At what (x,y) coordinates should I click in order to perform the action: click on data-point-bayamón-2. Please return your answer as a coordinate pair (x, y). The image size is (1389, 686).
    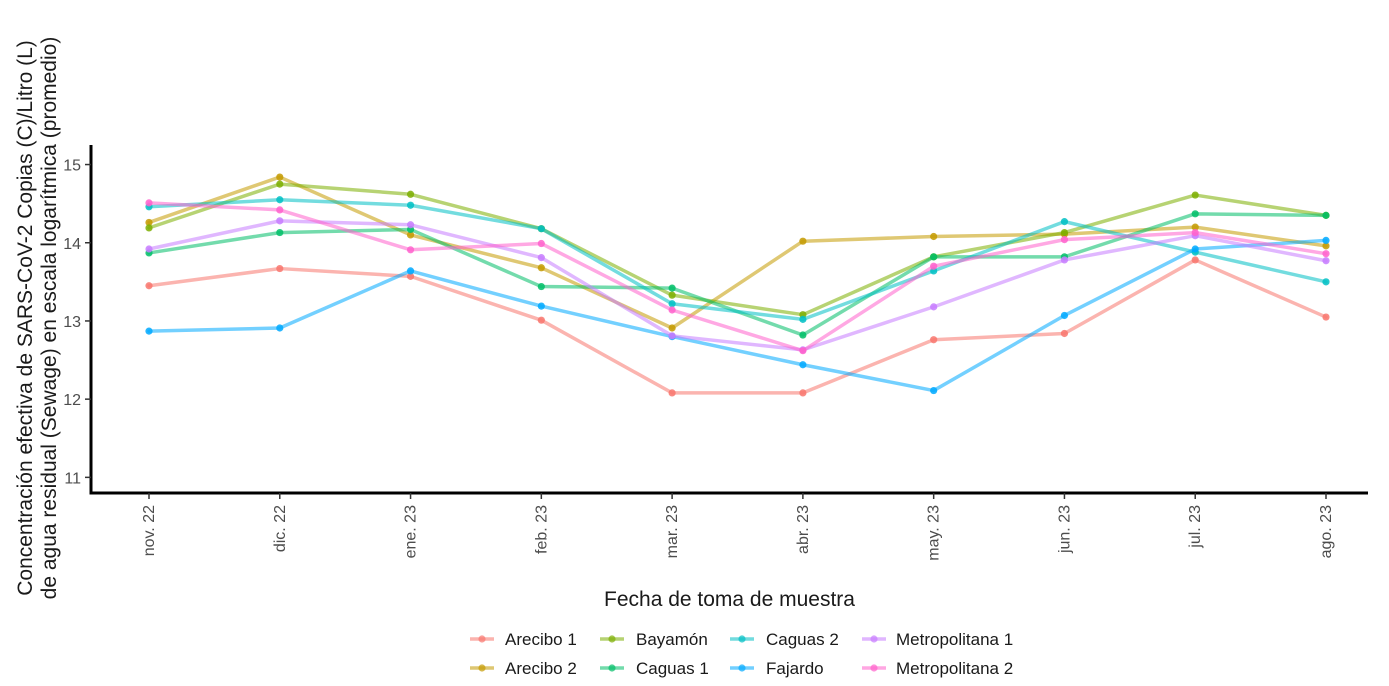
    Looking at the image, I should click on (410, 194).